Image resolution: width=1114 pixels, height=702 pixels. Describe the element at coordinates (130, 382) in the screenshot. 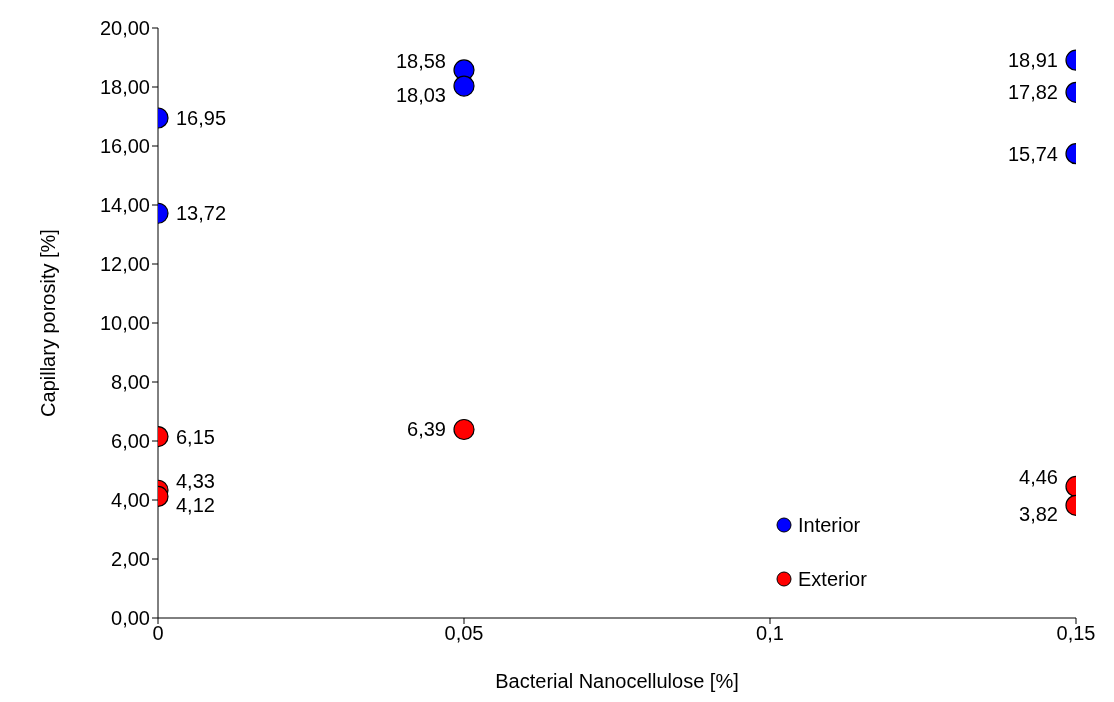

I see `y-tick-label: 8,00` at that location.